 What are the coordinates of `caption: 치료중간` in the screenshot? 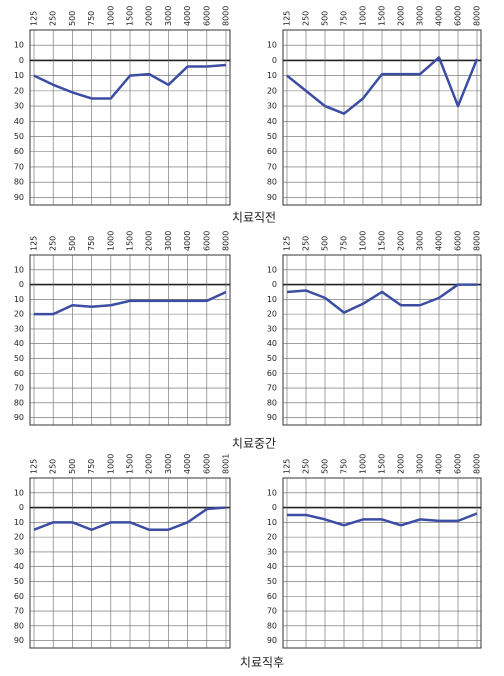 It's located at (254, 444).